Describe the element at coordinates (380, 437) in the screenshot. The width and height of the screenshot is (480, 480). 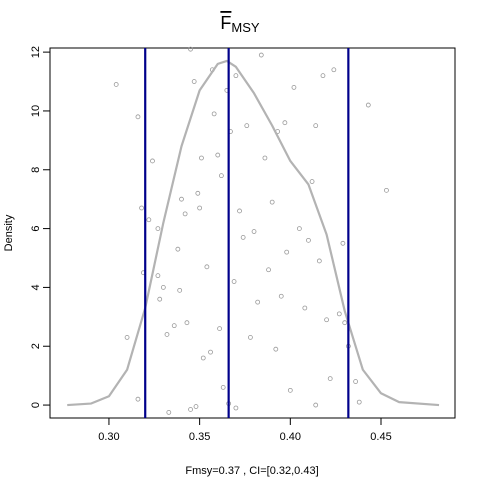
I see `x-tick-label: 0.45` at that location.